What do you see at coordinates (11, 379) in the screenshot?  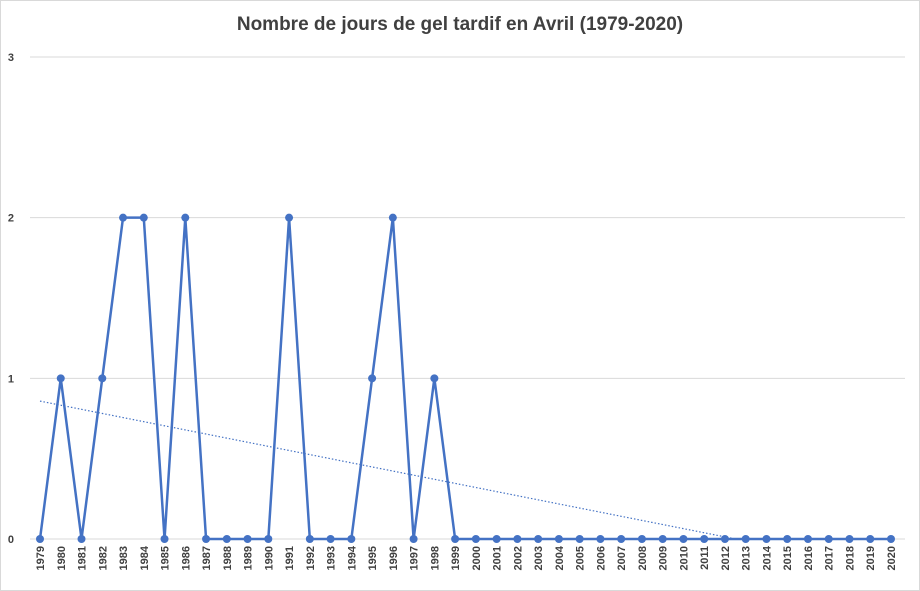 I see `y-tick-label: 1` at bounding box center [11, 379].